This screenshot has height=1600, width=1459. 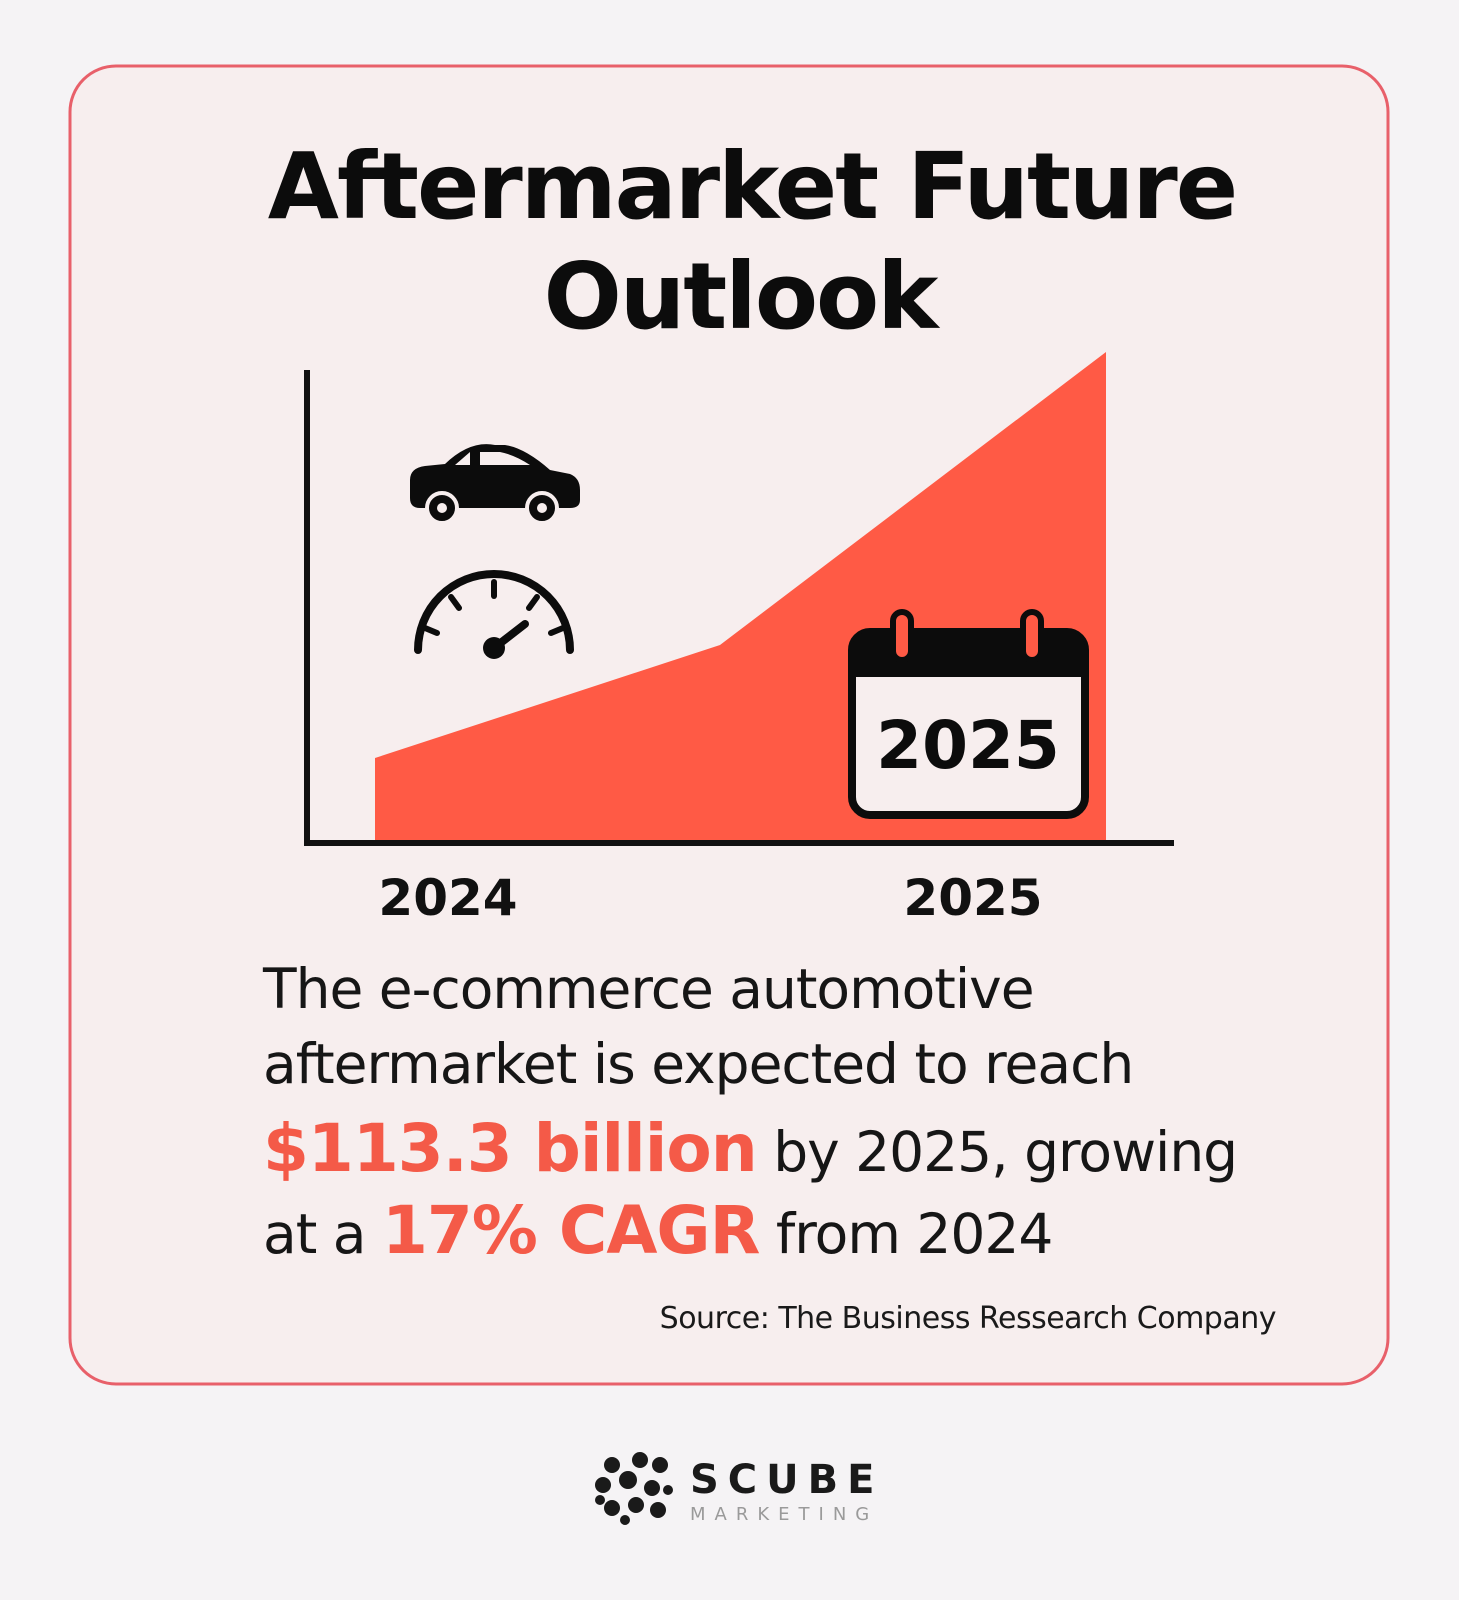 I want to click on x-label: 2024, so click(x=447, y=898).